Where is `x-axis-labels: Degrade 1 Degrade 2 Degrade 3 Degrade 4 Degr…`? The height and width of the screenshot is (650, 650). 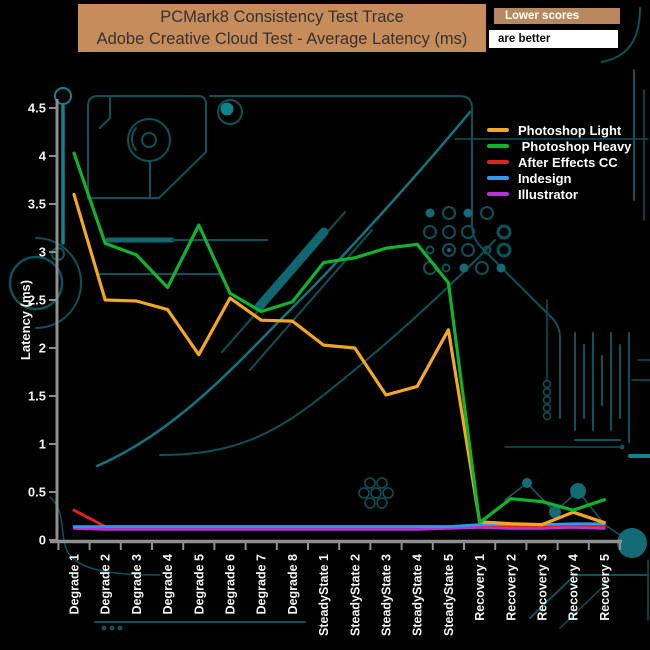 x-axis-labels: Degrade 1 Degrade 2 Degrade 3 Degrade 4 Degr… is located at coordinates (340, 595).